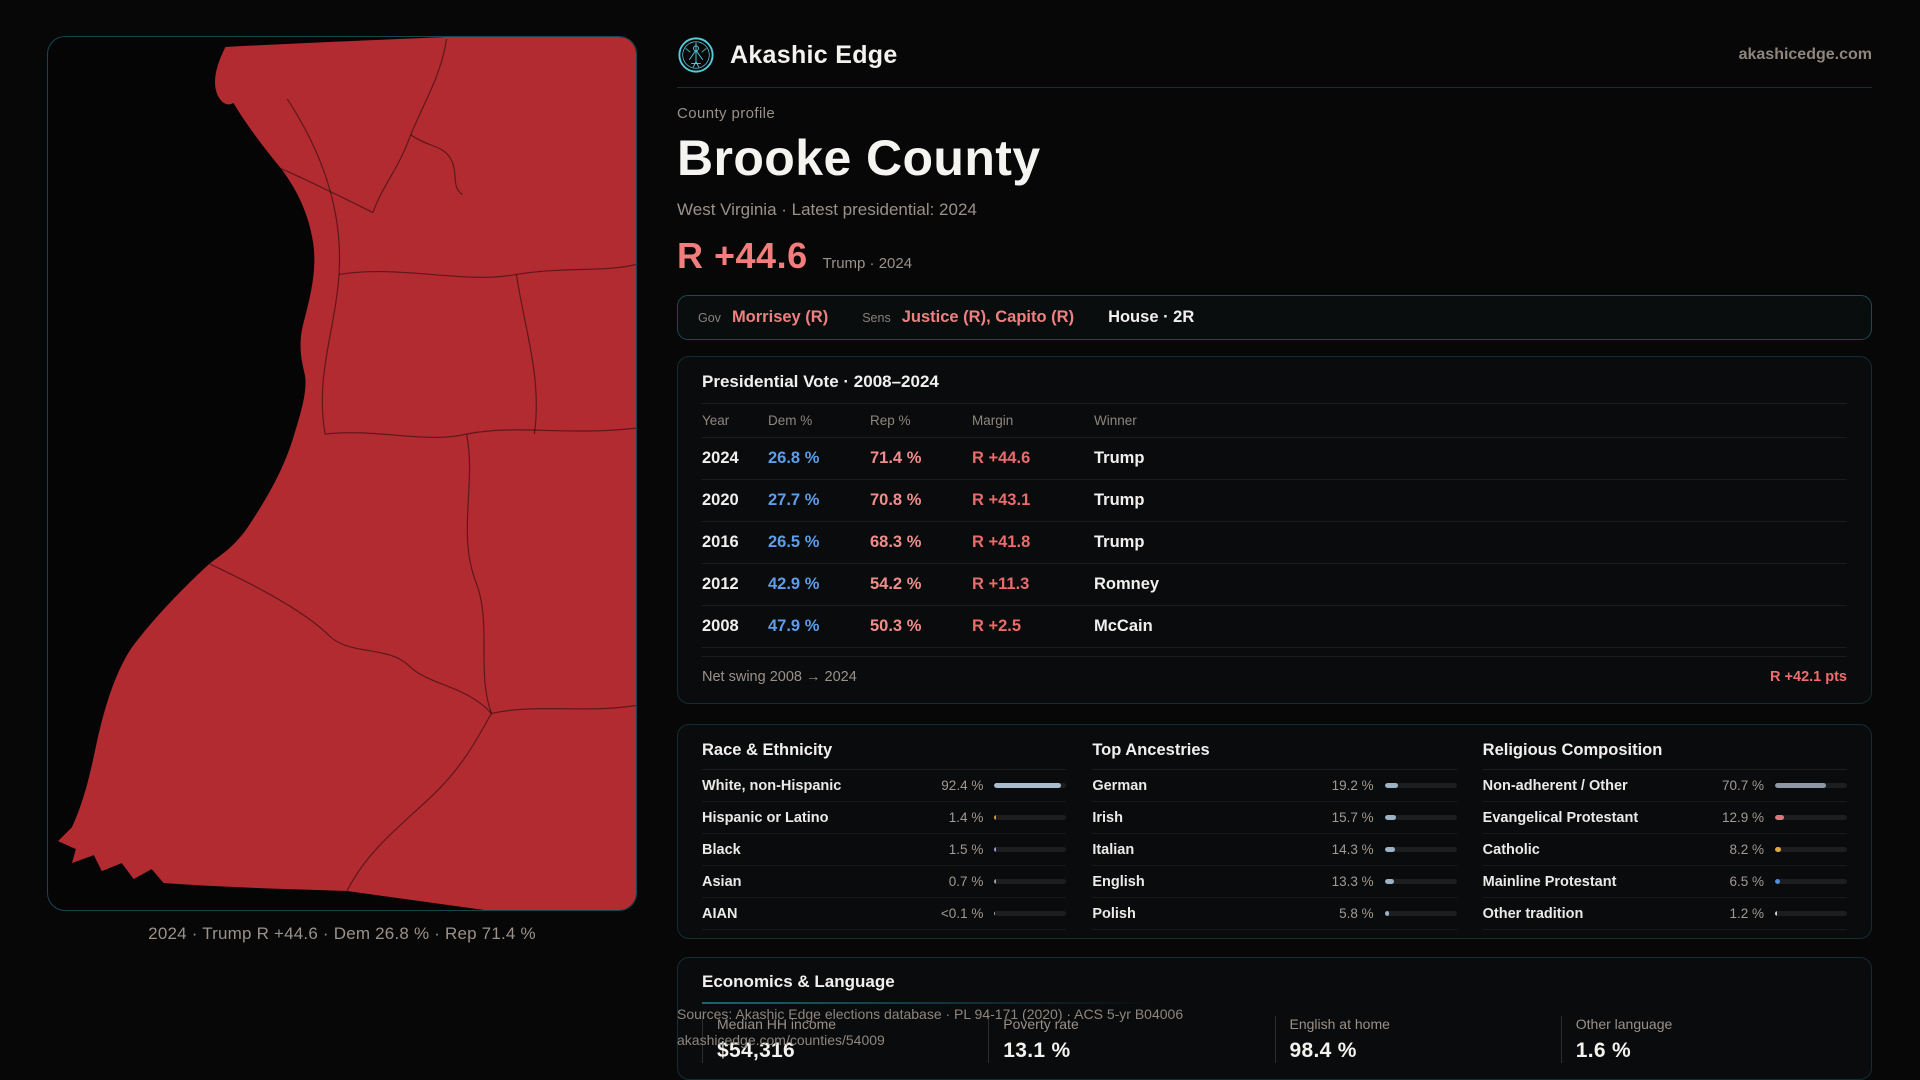 The image size is (1920, 1080). I want to click on demographic-row: White, non-Hispanic 92.4 %, so click(884, 786).